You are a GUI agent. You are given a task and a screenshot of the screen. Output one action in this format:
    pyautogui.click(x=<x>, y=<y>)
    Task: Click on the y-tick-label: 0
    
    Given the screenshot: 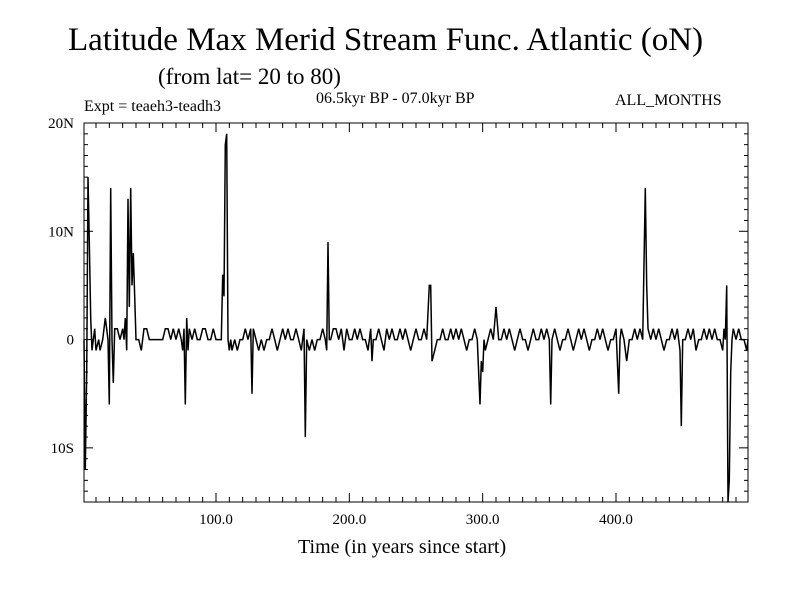 What is the action you would take?
    pyautogui.click(x=71, y=341)
    